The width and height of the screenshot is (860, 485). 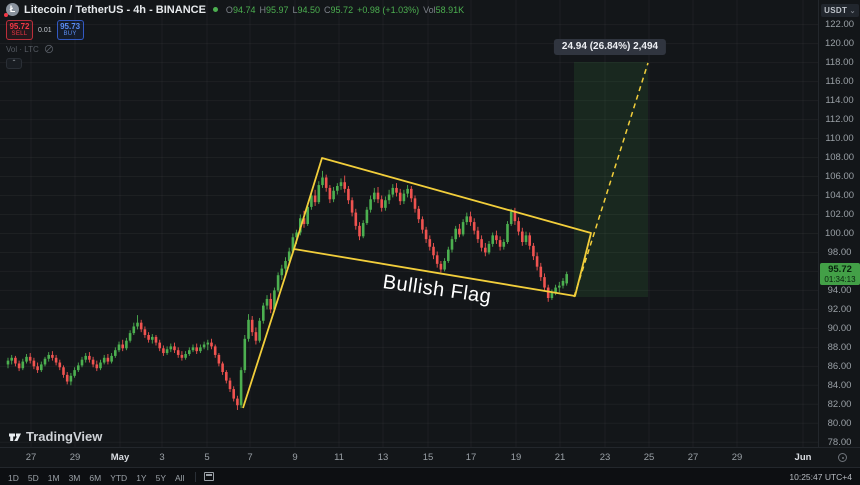 I want to click on time-tick: 27, so click(x=693, y=457).